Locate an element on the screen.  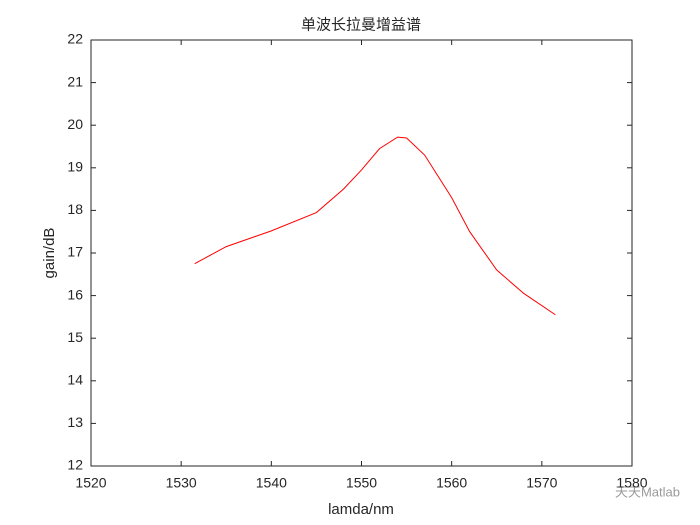
y-tick-label: 16 is located at coordinates (75, 294).